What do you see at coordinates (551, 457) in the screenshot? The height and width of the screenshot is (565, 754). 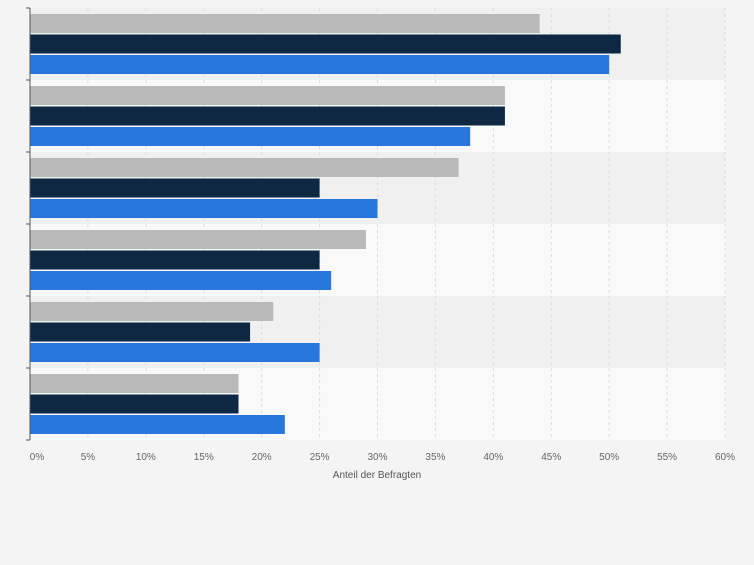 I see `x-tick-label: 45%` at bounding box center [551, 457].